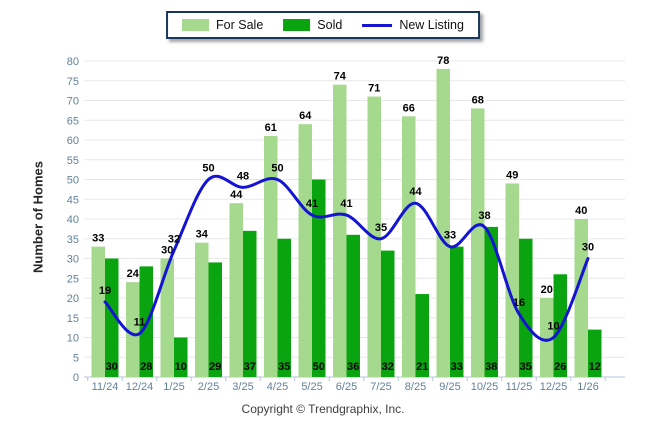 The width and height of the screenshot is (646, 434). I want to click on x-tick-label: 4/25, so click(277, 387).